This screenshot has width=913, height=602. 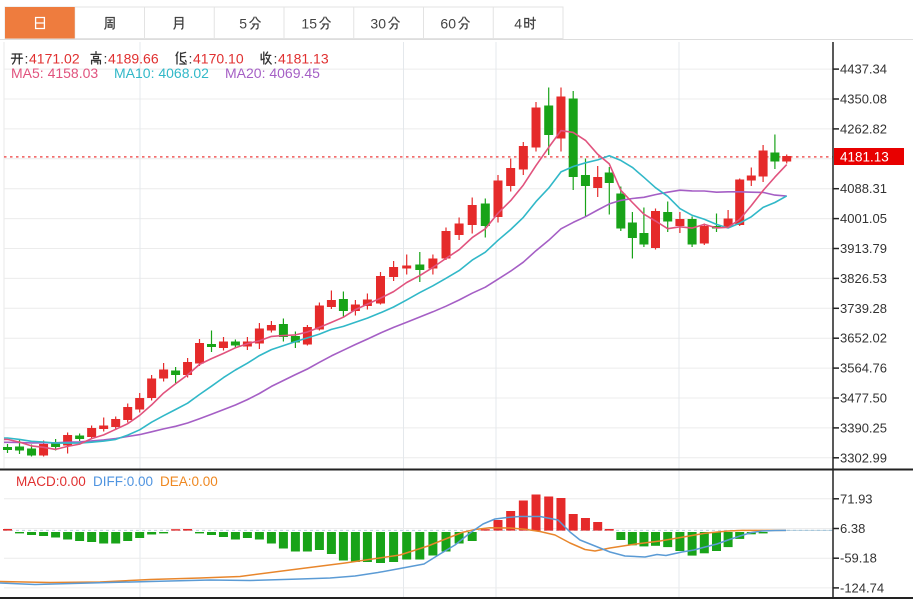 I want to click on svg-text: 3913.79, so click(x=863, y=248).